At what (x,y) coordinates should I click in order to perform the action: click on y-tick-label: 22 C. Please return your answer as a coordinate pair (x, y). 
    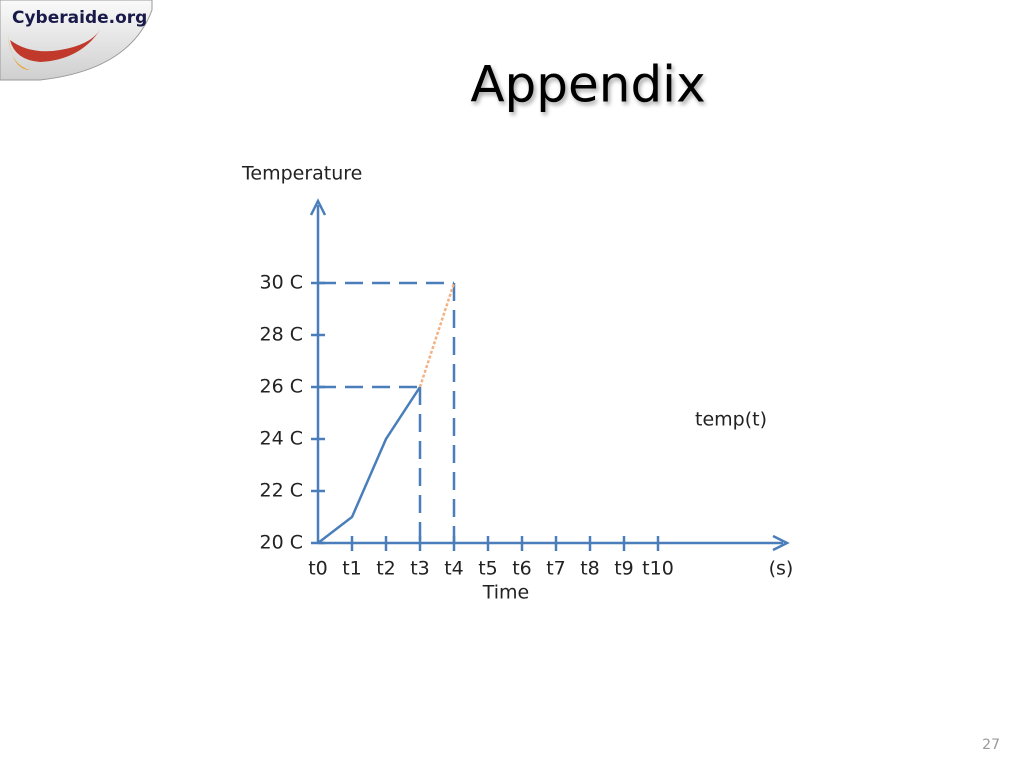
    Looking at the image, I should click on (281, 491).